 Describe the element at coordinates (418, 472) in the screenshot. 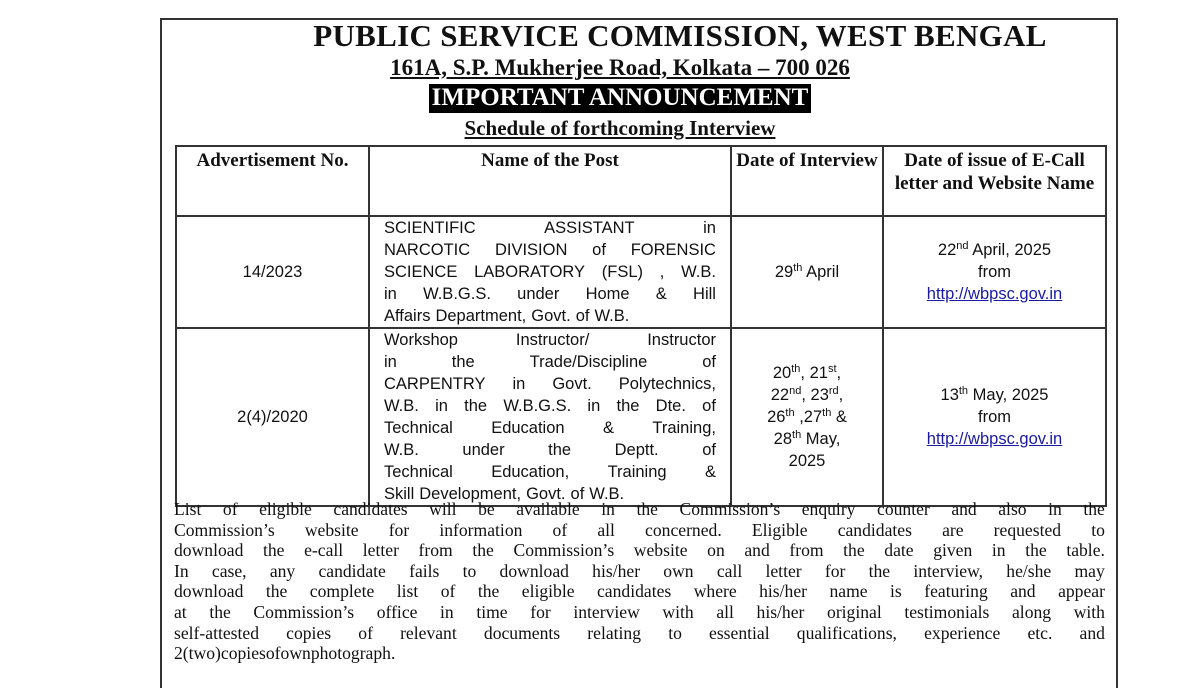

I see `word: Technical` at that location.